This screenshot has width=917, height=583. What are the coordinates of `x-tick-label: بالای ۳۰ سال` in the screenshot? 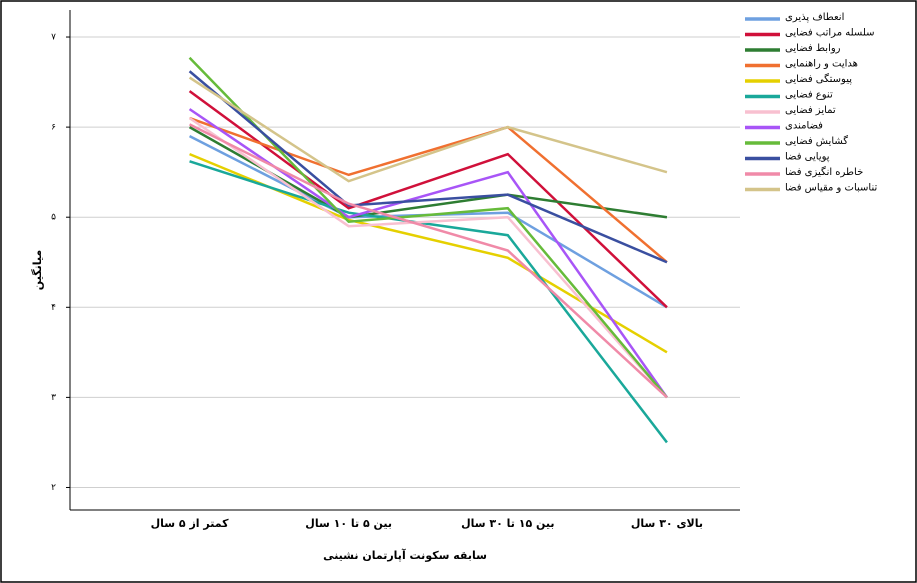 It's located at (667, 523).